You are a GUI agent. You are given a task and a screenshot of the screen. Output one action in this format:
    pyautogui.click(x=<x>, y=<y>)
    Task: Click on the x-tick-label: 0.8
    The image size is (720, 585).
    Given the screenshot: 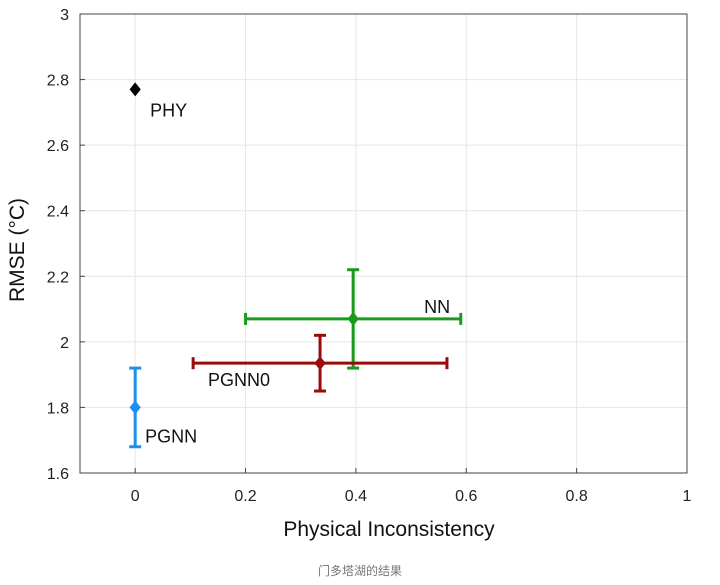 What is the action you would take?
    pyautogui.click(x=577, y=496)
    